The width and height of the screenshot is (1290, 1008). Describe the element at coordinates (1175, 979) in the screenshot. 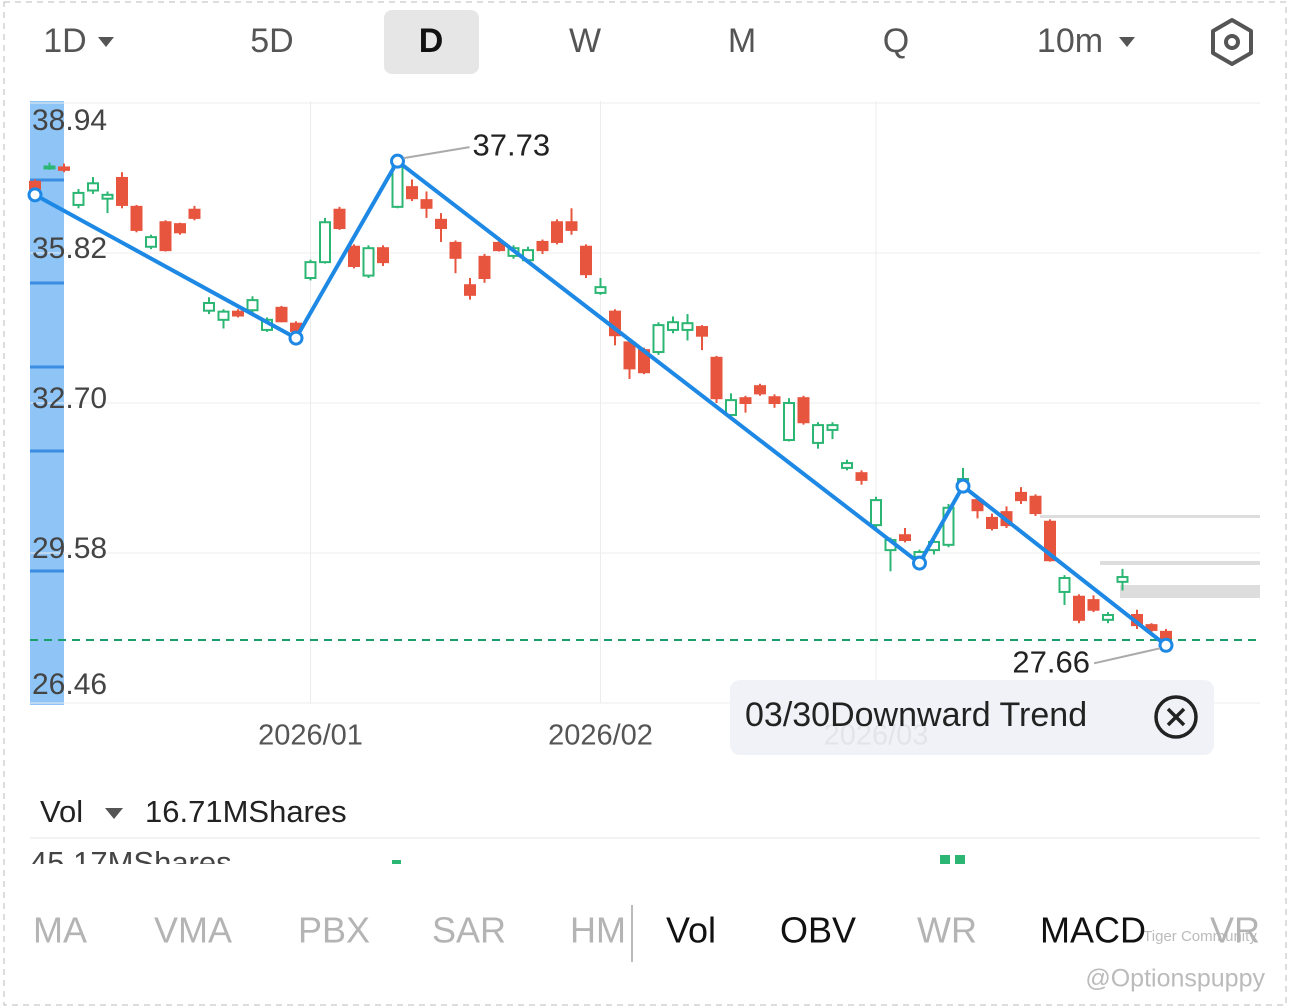

I see `watermark-user: @Optionspuppy` at that location.